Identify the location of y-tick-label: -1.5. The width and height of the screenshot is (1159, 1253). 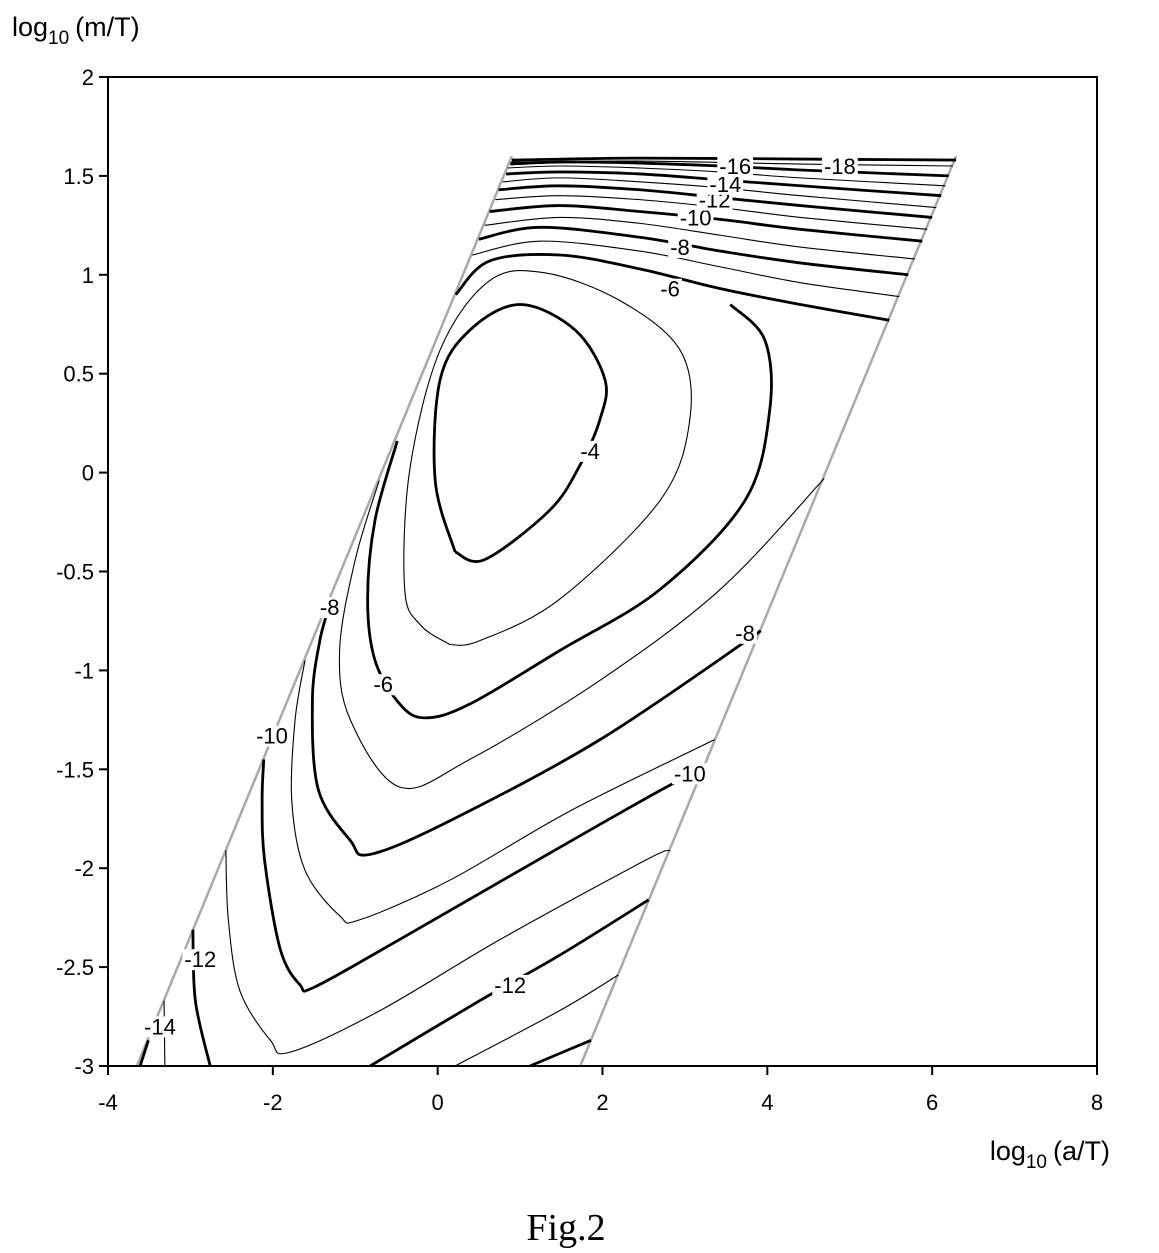
(75, 769).